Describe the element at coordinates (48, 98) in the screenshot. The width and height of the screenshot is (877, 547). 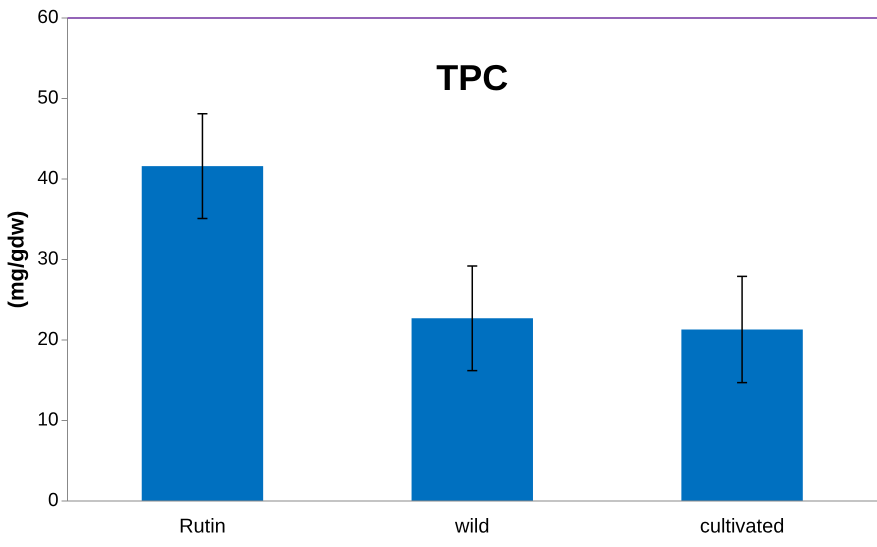
I see `y-tick-label: 50` at that location.